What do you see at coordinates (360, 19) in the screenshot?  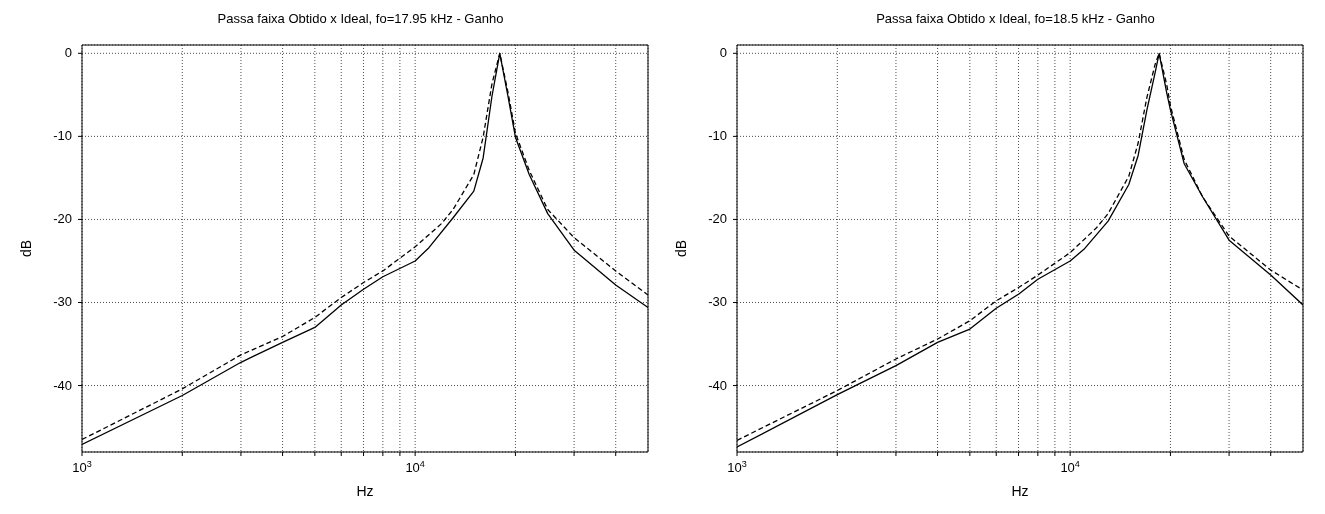 I see `chart-title: Passa faixa Obtido x Ideal, fo=17.95 kHz - Ganho` at bounding box center [360, 19].